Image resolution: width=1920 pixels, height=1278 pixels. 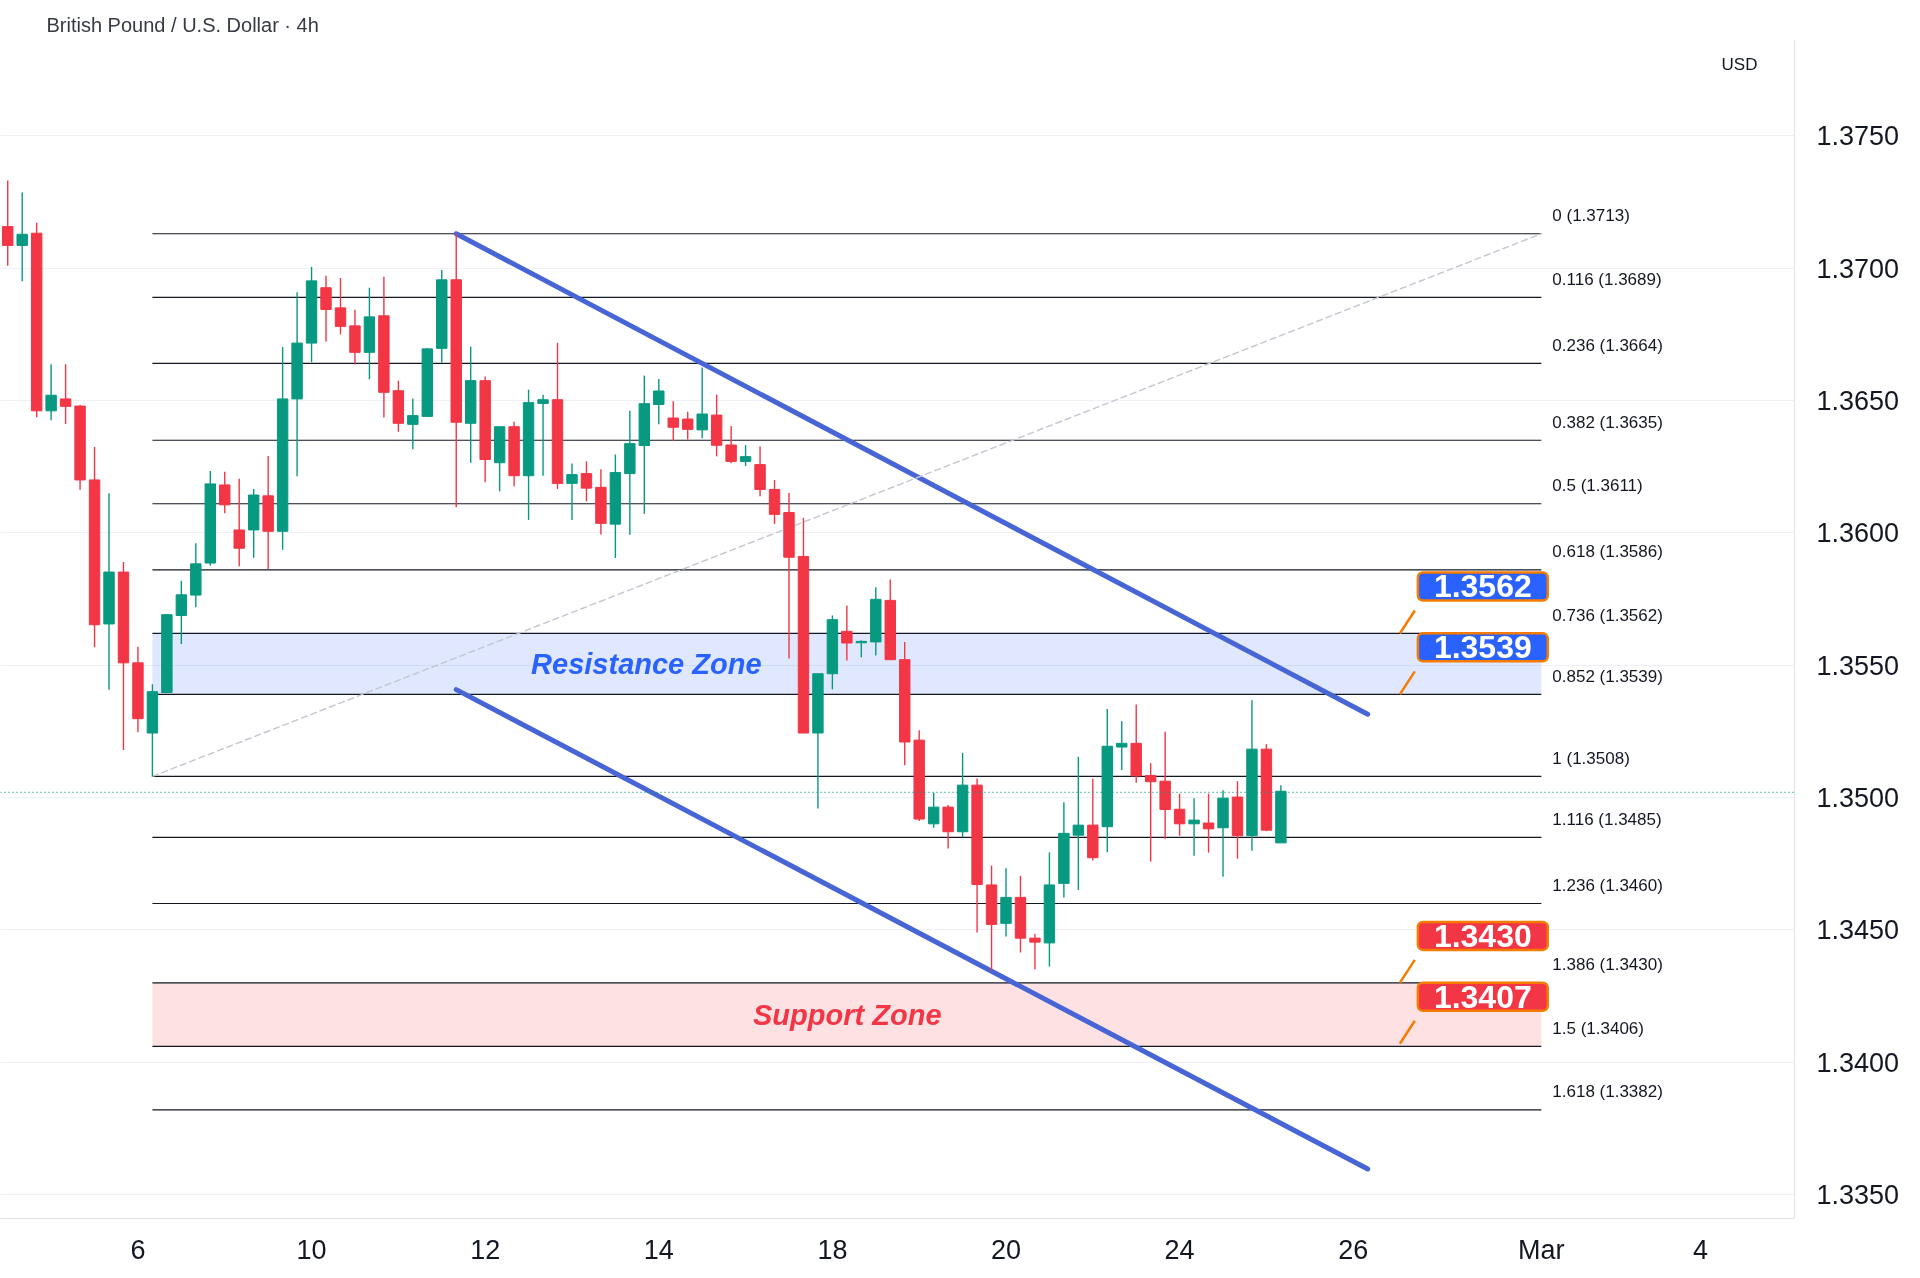 What do you see at coordinates (1597, 486) in the screenshot?
I see `ref-line-label: 0.5 (1.3611)` at bounding box center [1597, 486].